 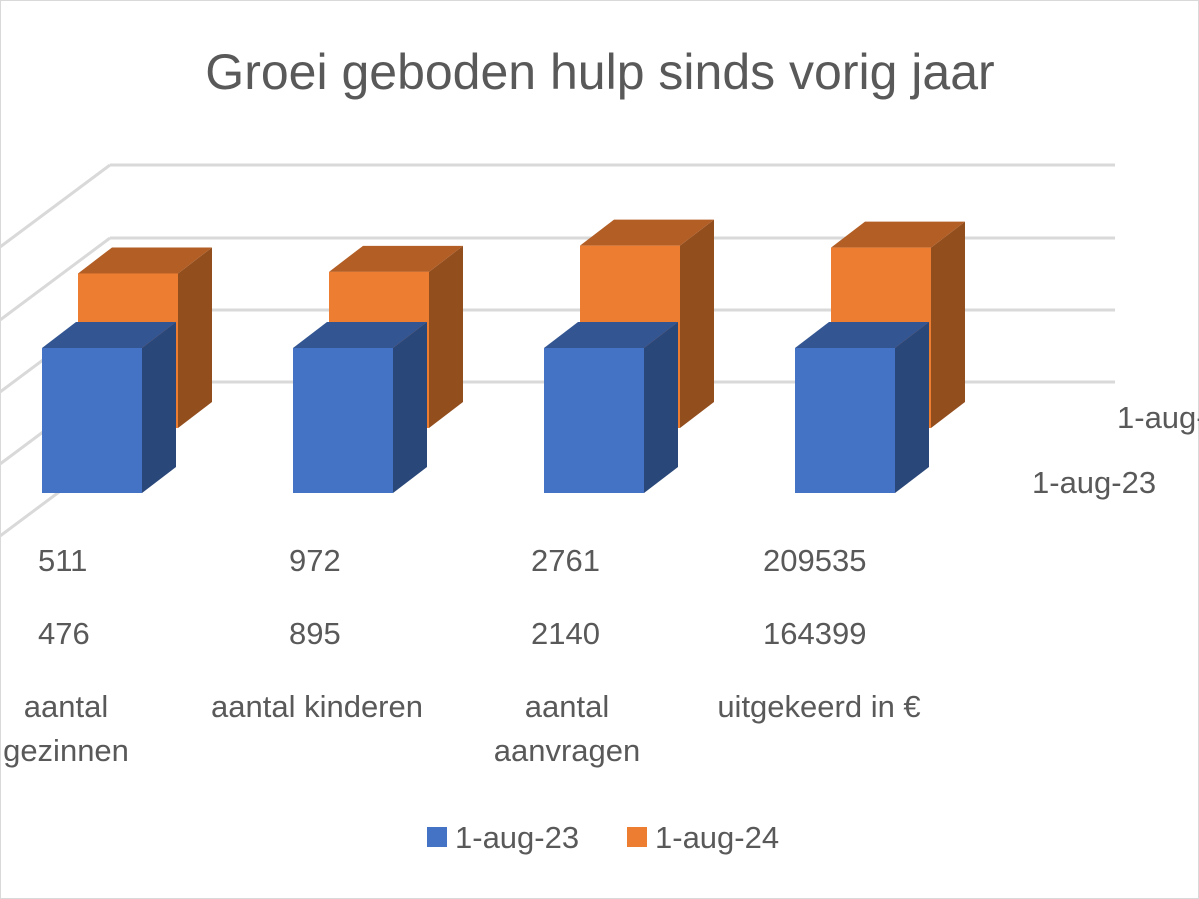 I want to click on table-value: 972, so click(x=315, y=560).